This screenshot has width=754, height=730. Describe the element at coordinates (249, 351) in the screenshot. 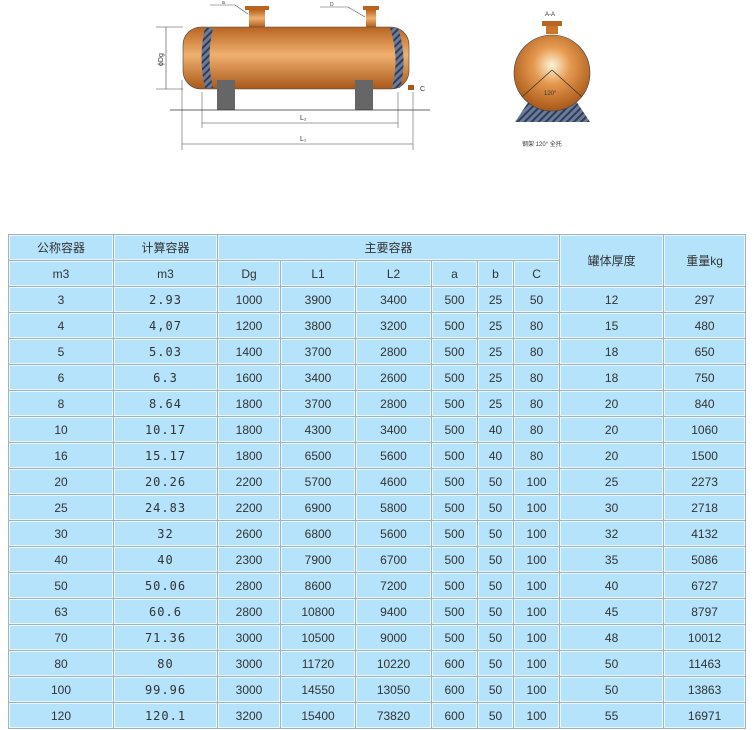

I see `table-cell: 1400` at that location.